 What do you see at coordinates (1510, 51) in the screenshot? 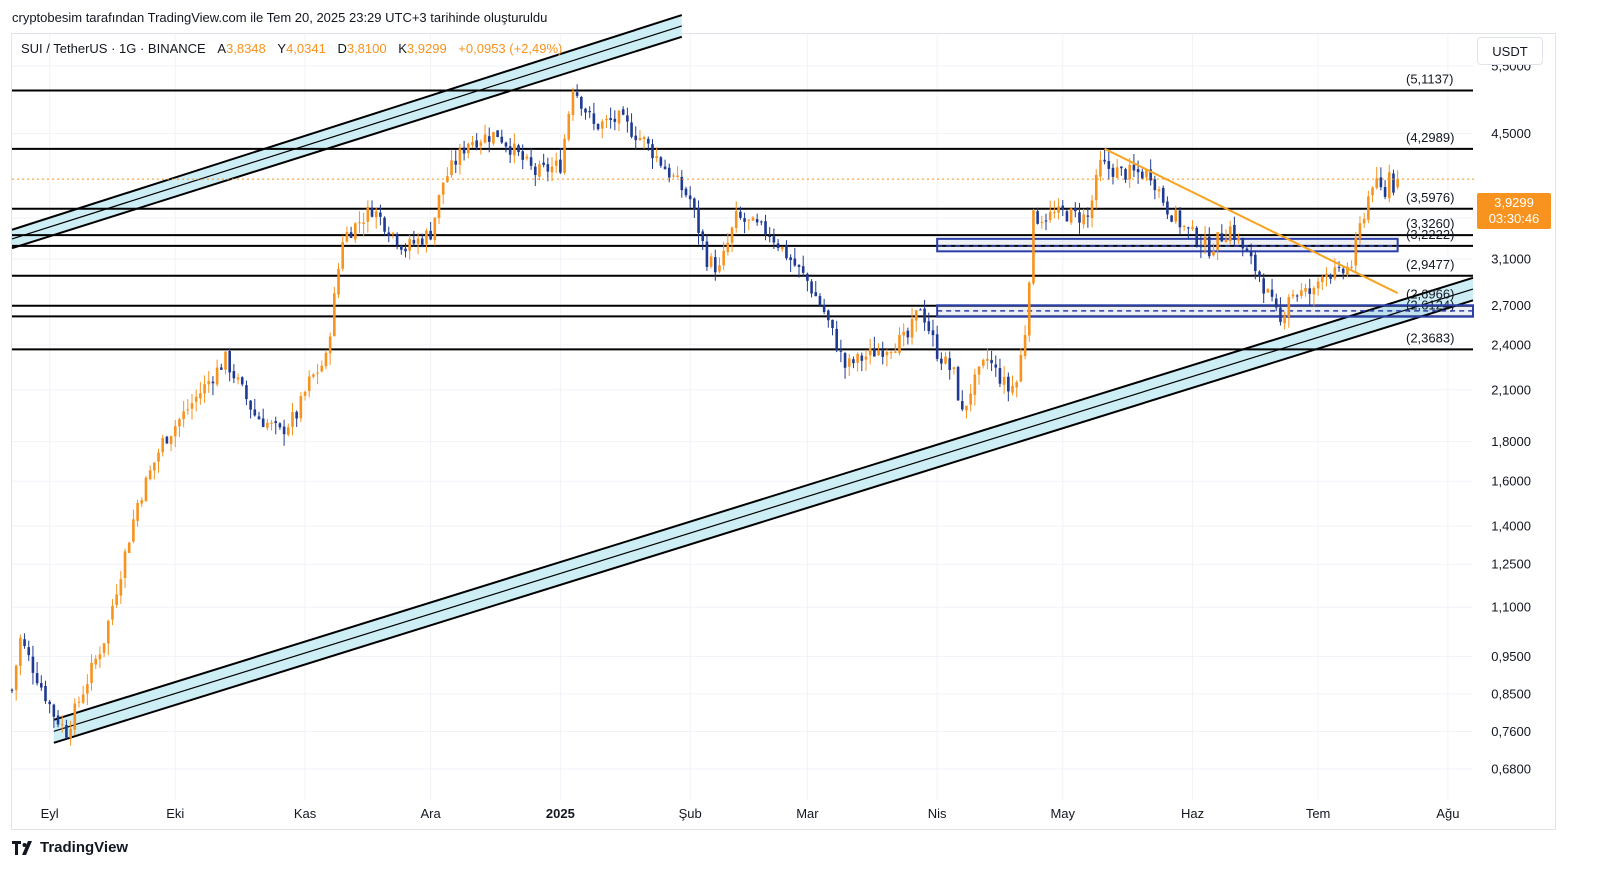
I see `currency-button: USDT` at bounding box center [1510, 51].